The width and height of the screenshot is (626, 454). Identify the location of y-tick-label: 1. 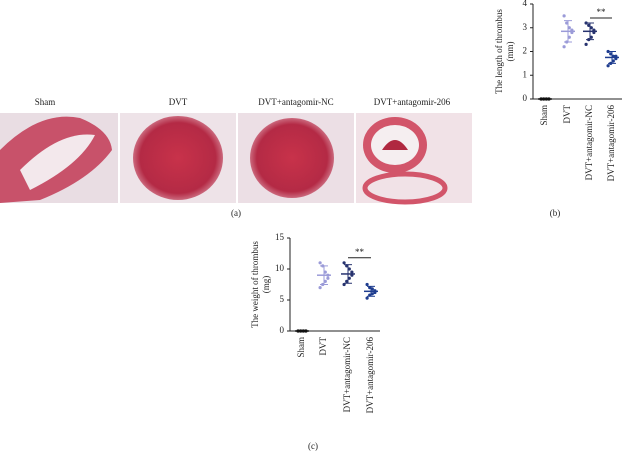
(525, 74).